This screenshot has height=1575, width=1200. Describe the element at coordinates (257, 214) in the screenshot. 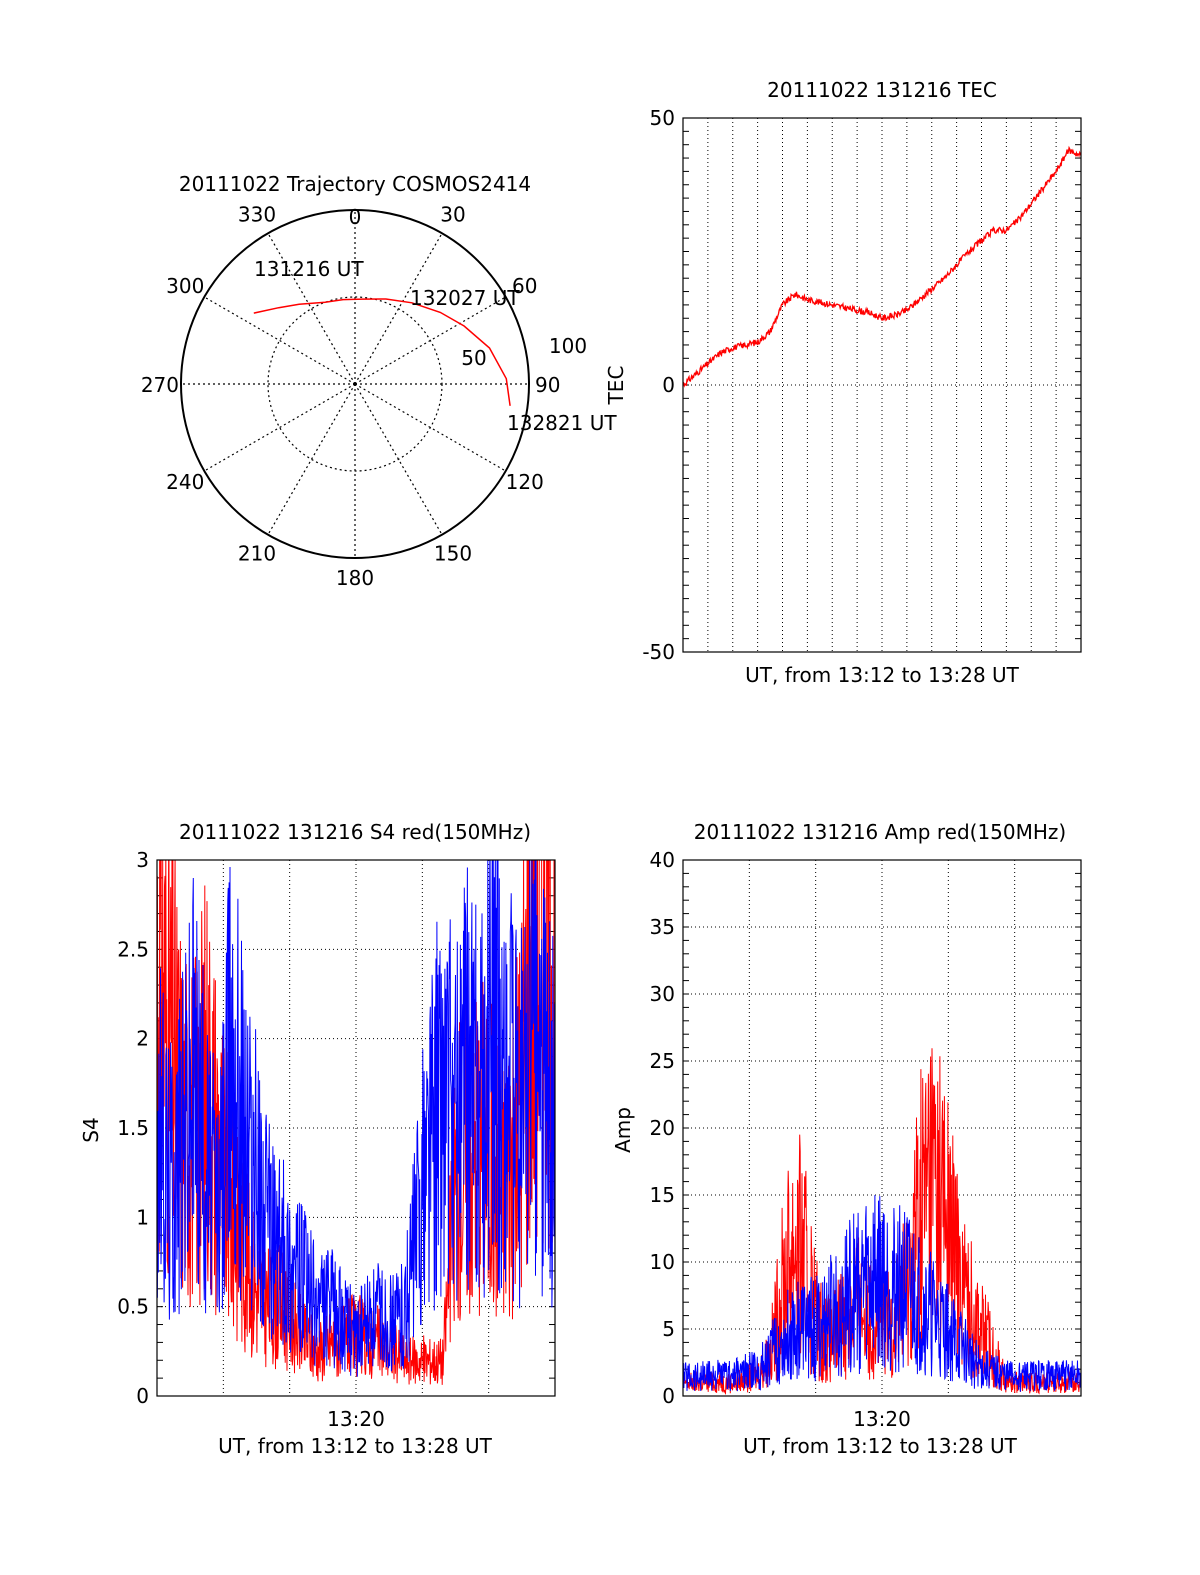

I see `polar-angle-label: 330` at that location.